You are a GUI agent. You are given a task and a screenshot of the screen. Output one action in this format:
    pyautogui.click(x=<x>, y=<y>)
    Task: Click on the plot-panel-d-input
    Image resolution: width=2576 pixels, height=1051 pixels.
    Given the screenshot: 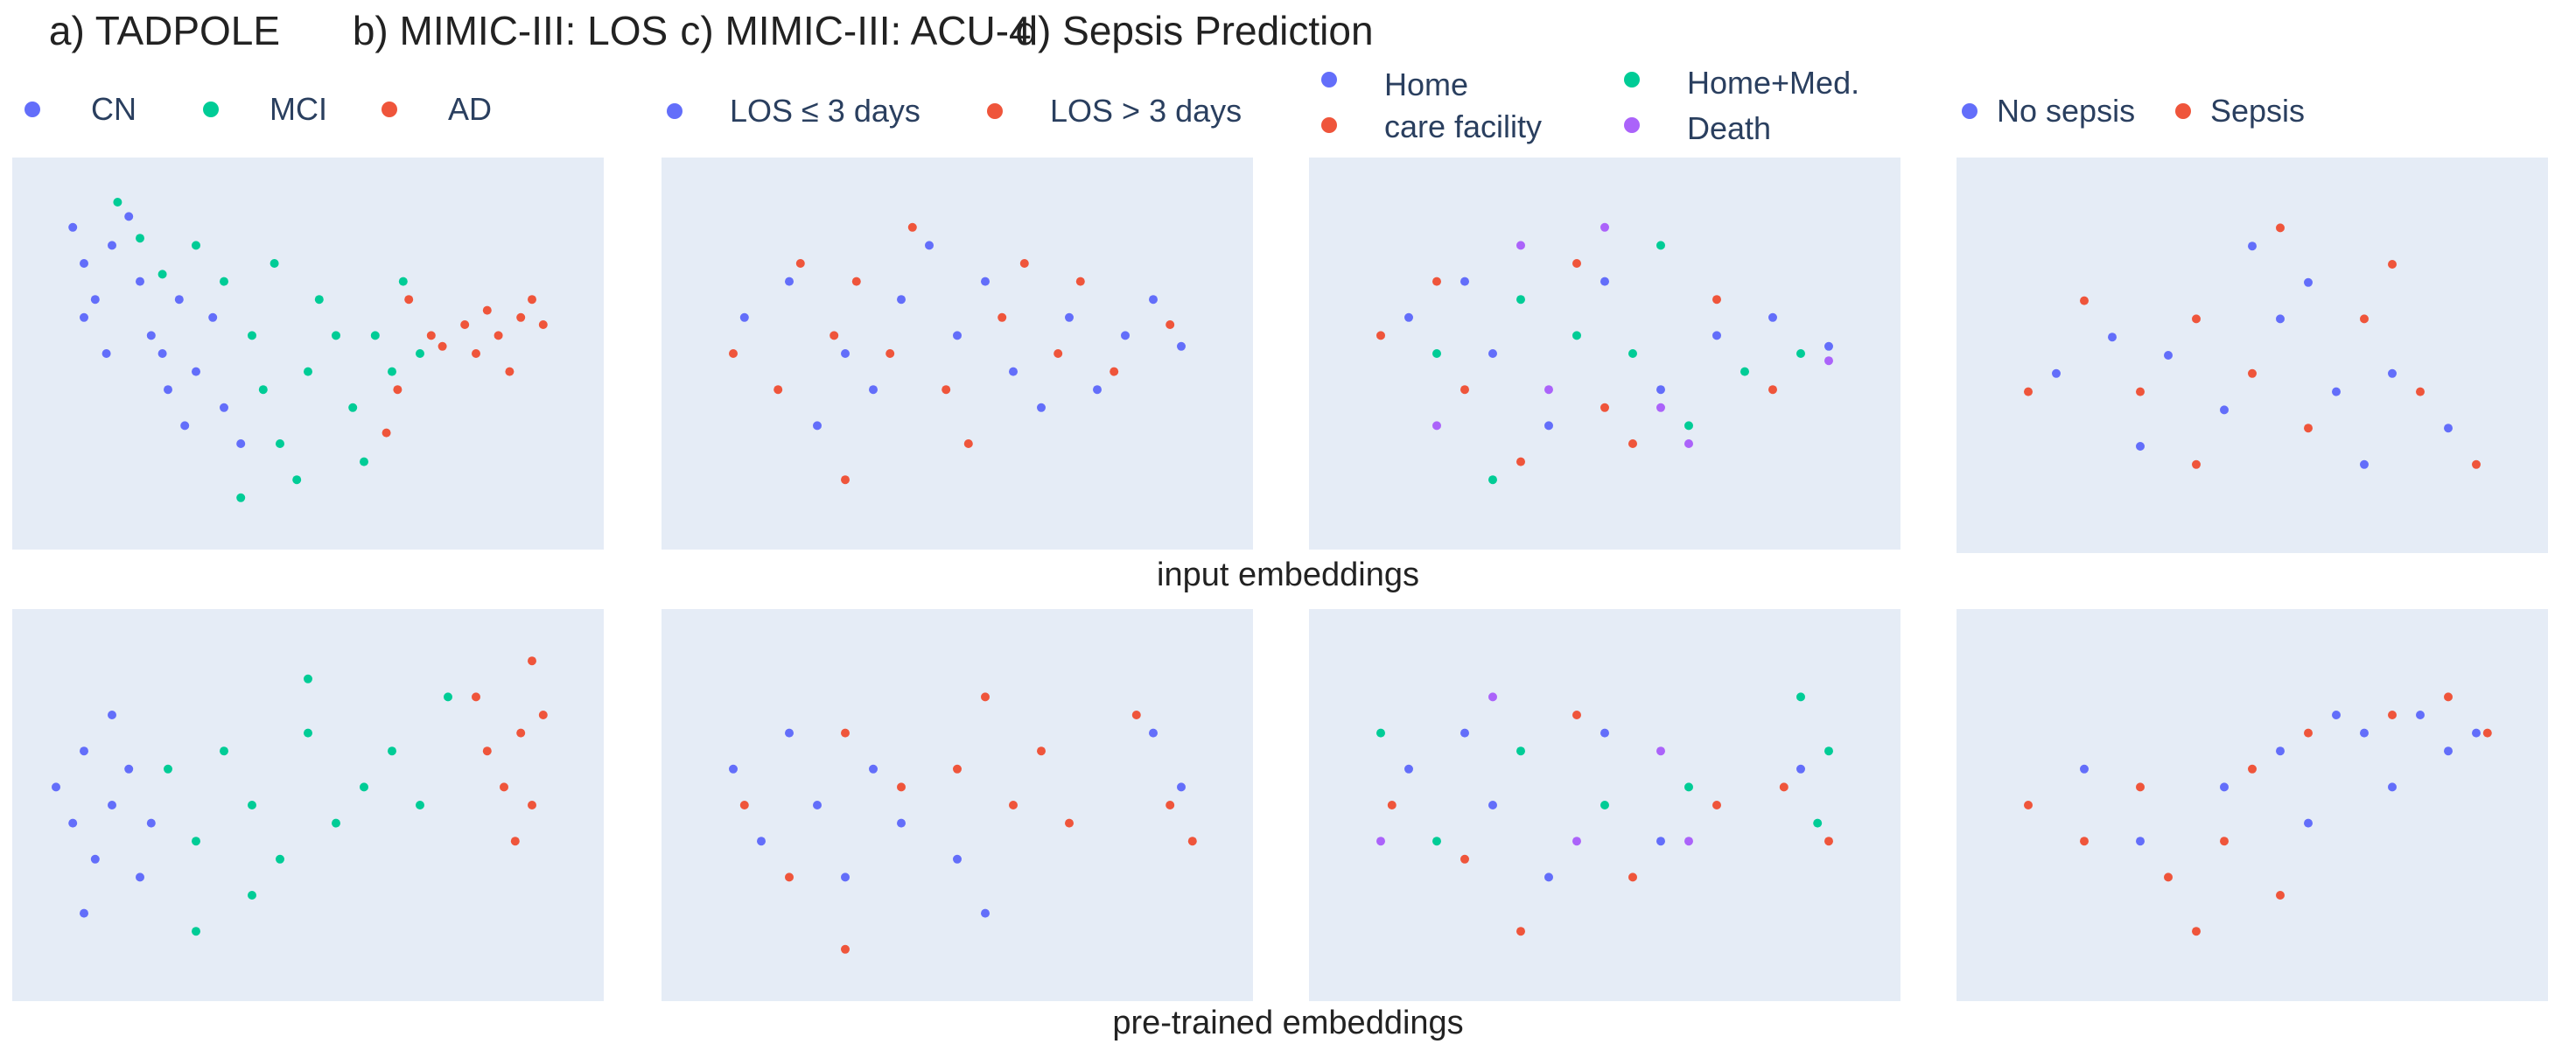 What is the action you would take?
    pyautogui.click(x=2252, y=355)
    